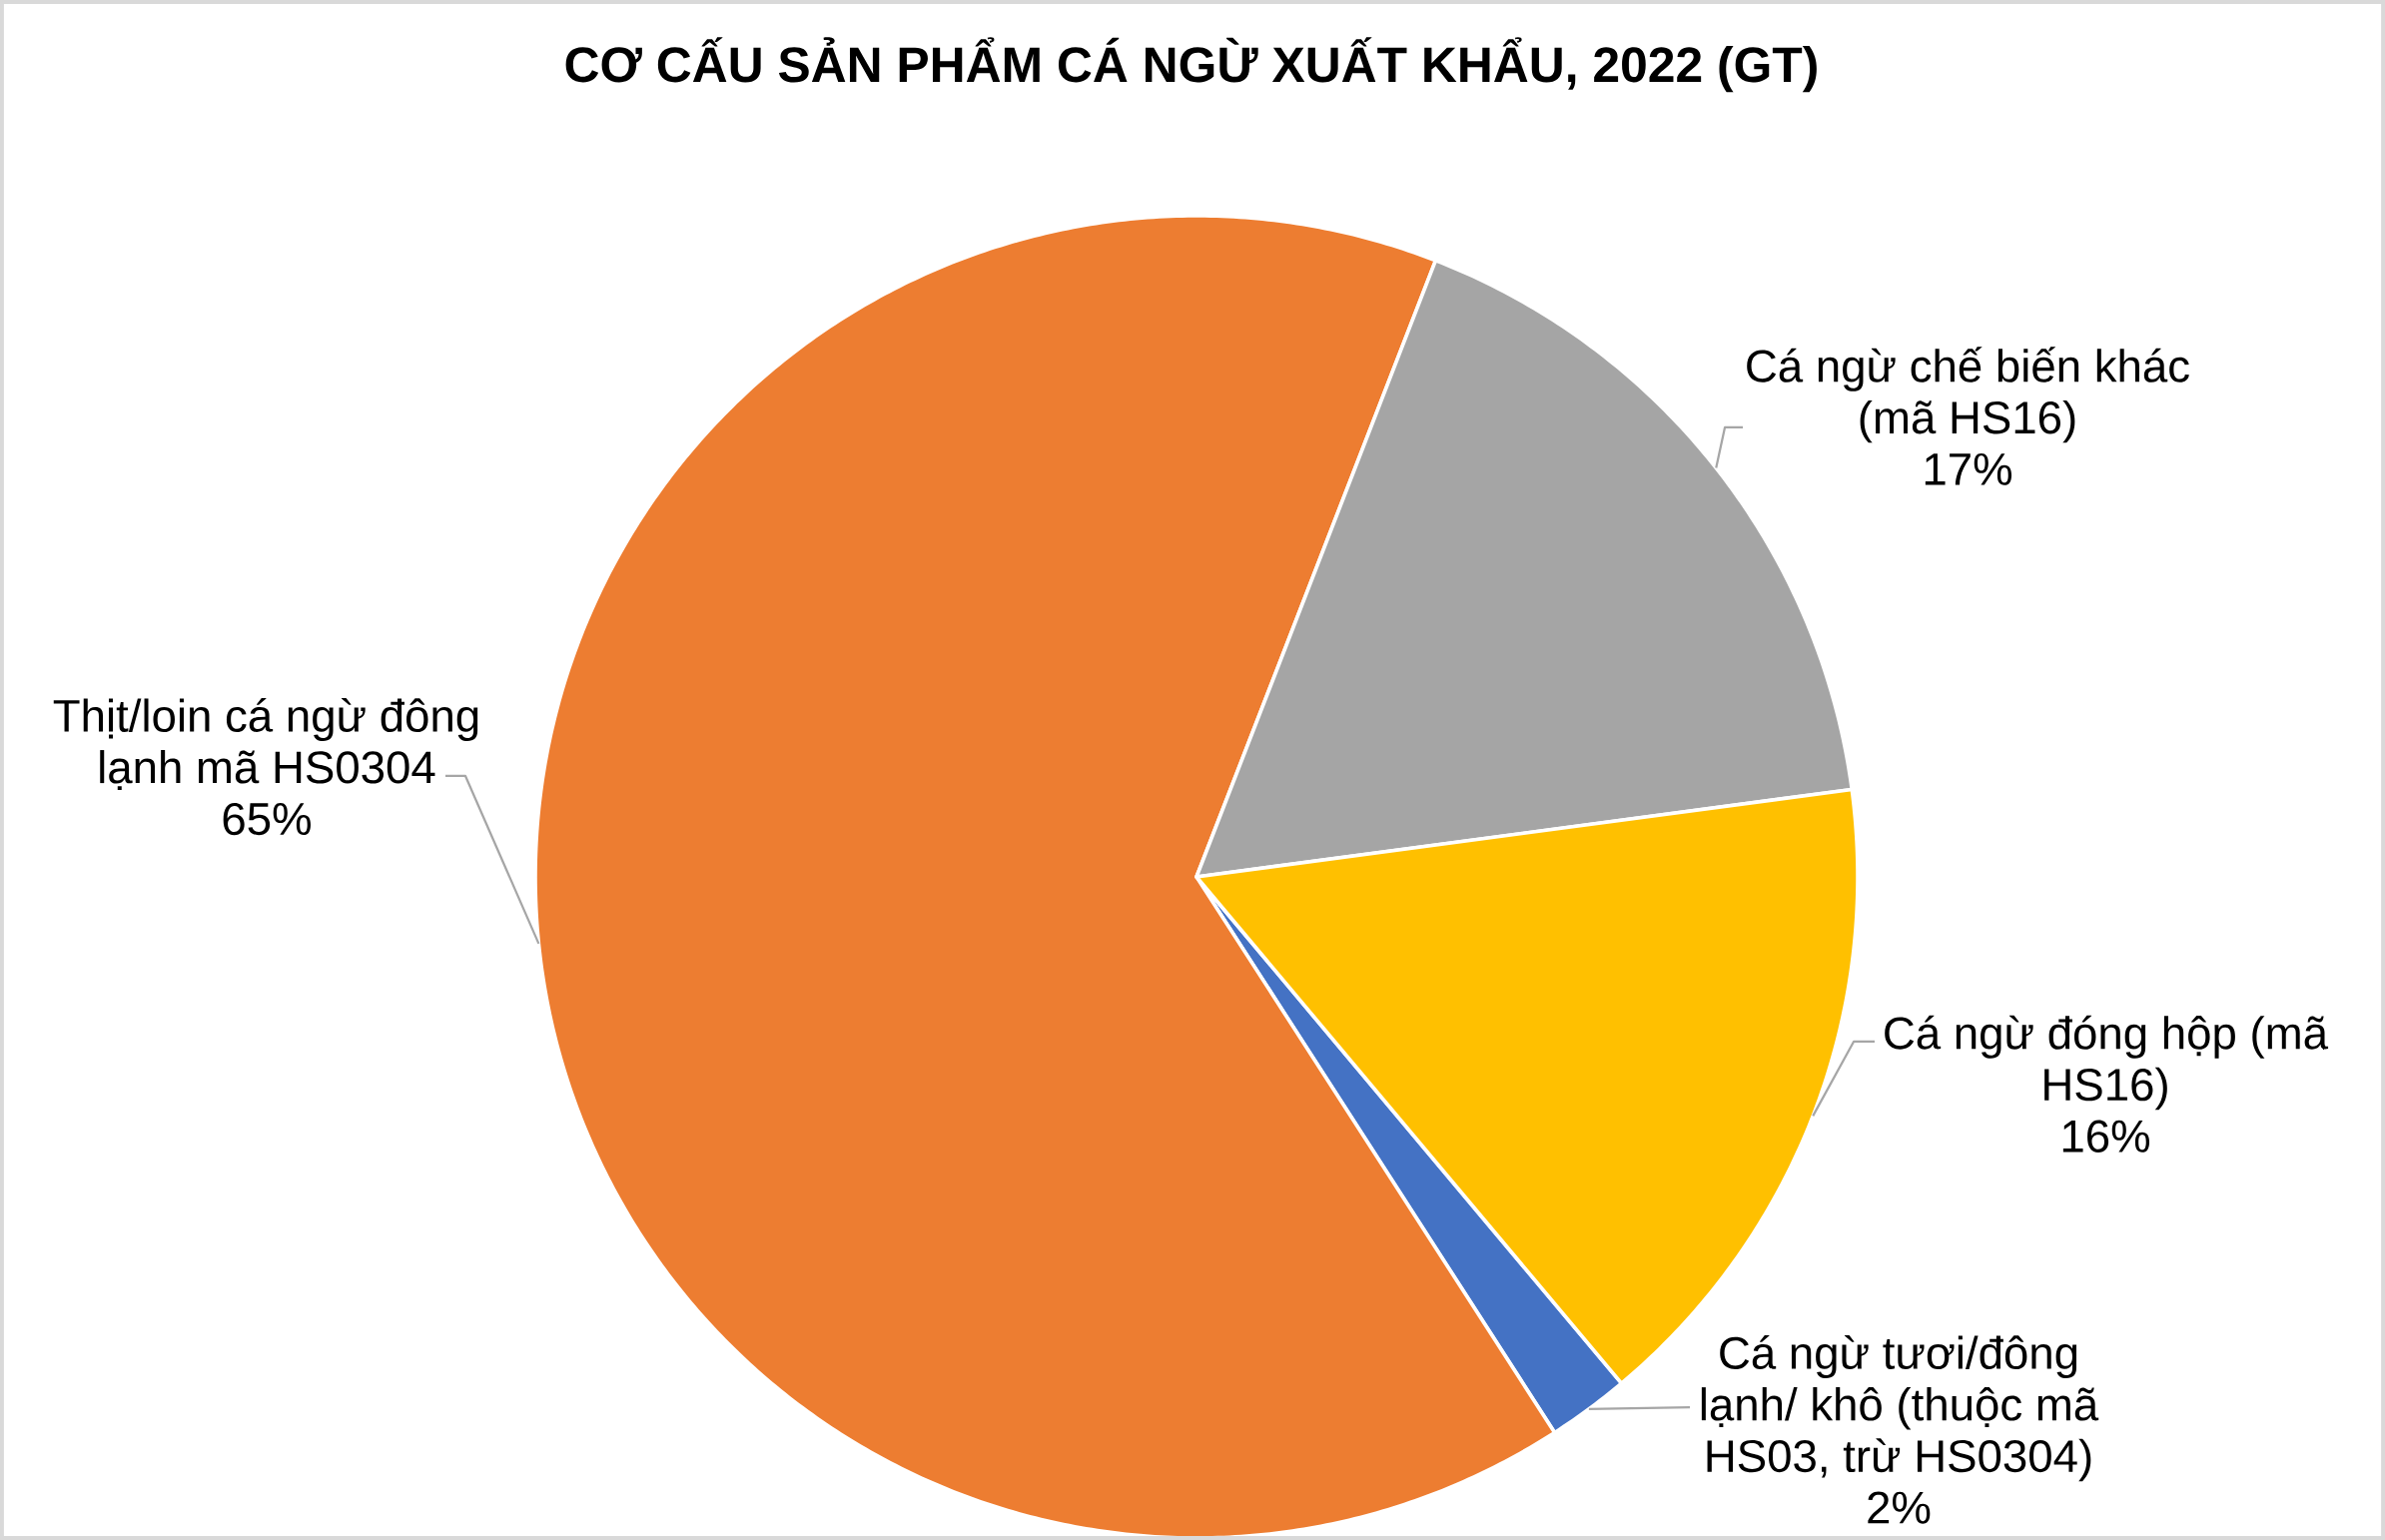 The image size is (2385, 1540). What do you see at coordinates (2107, 1063) in the screenshot?
I see `slice-label: Cá ngừ đóng hộp (mã HS16)` at bounding box center [2107, 1063].